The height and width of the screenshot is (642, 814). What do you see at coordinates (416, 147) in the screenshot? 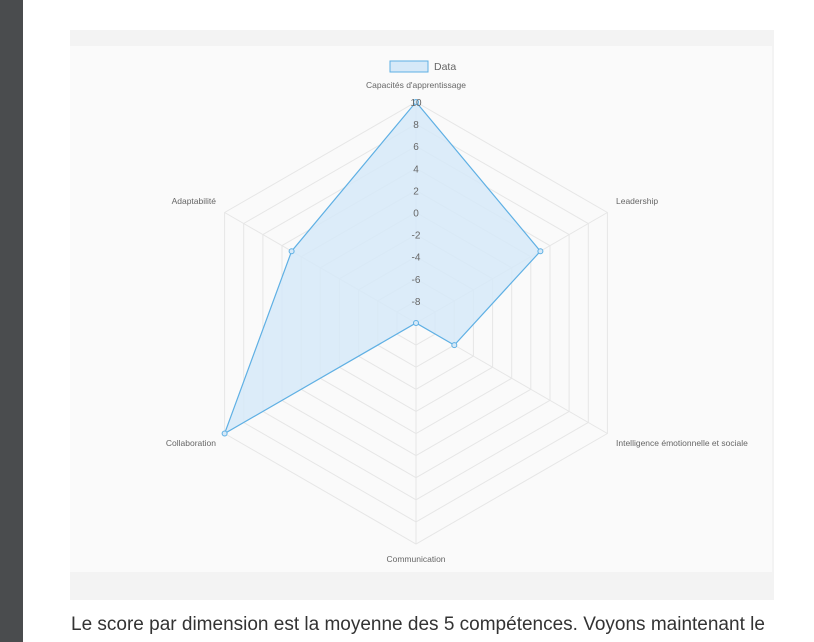
I see `tick-label: 6` at bounding box center [416, 147].